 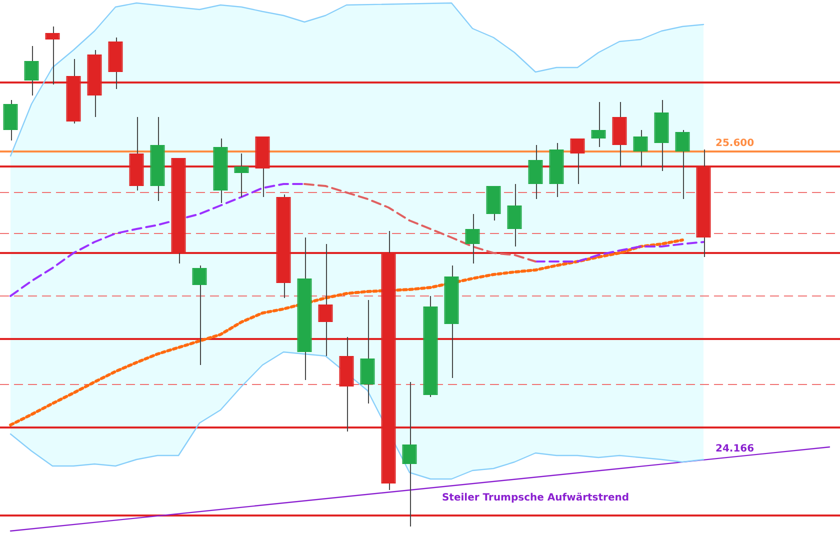 What do you see at coordinates (735, 449) in the screenshot?
I see `annotation: 24.166` at bounding box center [735, 449].